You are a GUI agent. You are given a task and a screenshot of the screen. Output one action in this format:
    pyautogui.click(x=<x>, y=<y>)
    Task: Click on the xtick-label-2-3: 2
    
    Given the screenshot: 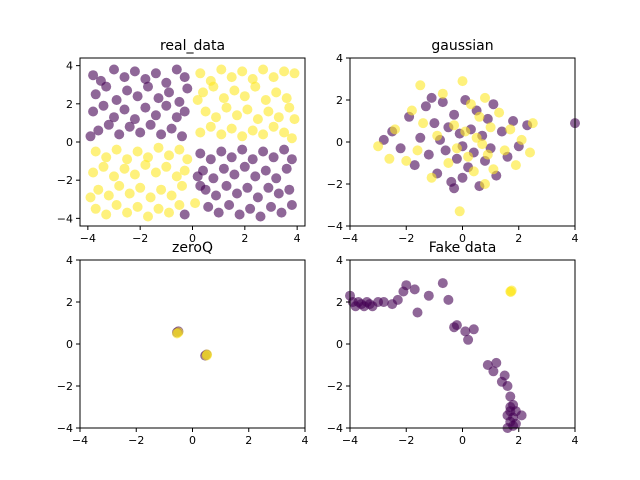 What is the action you would take?
    pyautogui.click(x=248, y=440)
    